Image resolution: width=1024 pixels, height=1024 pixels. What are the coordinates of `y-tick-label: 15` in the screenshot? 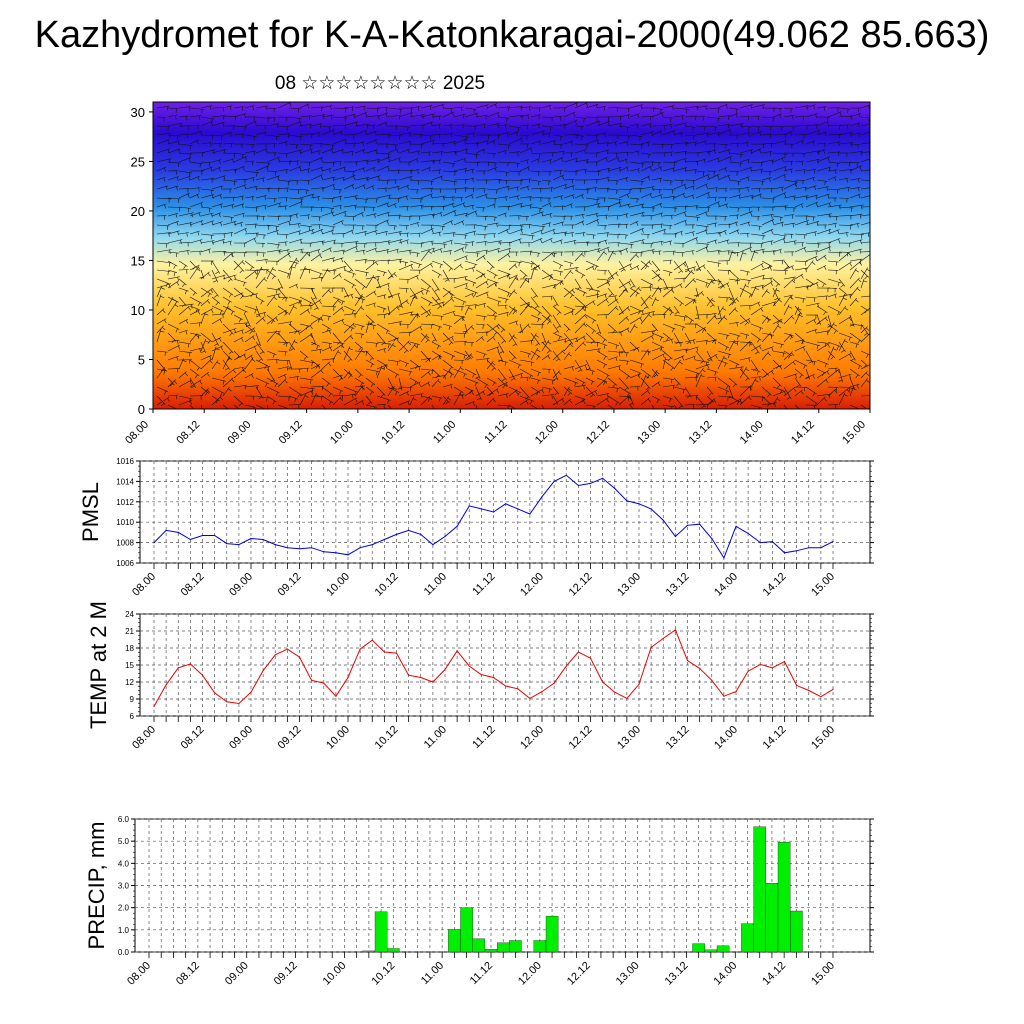 It's located at (138, 260).